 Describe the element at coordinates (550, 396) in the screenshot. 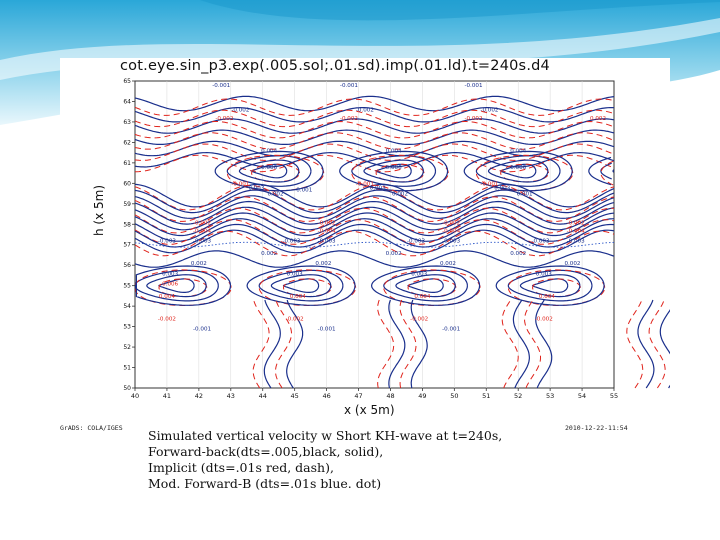

I see `x-tick-label: 53` at that location.